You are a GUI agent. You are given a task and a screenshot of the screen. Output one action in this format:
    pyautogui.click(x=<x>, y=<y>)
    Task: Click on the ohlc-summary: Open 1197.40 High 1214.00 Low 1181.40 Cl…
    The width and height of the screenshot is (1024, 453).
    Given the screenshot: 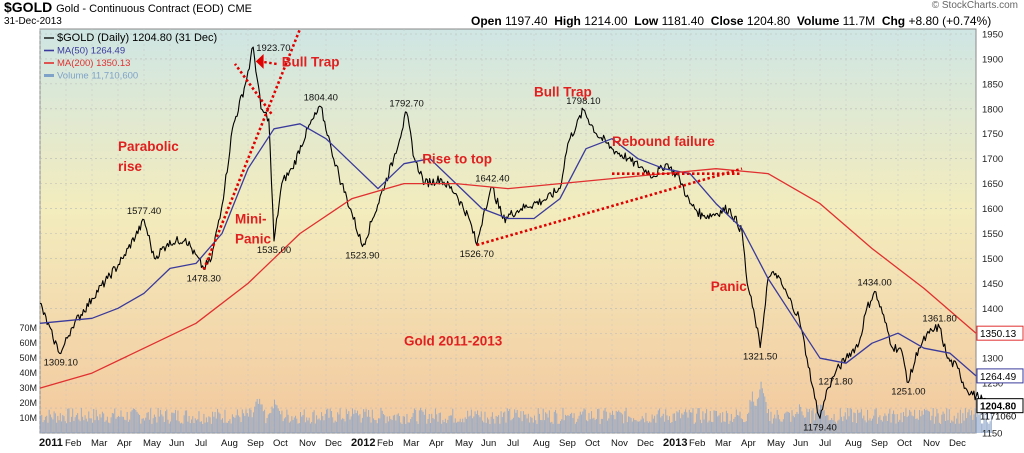 What is the action you would take?
    pyautogui.click(x=731, y=21)
    